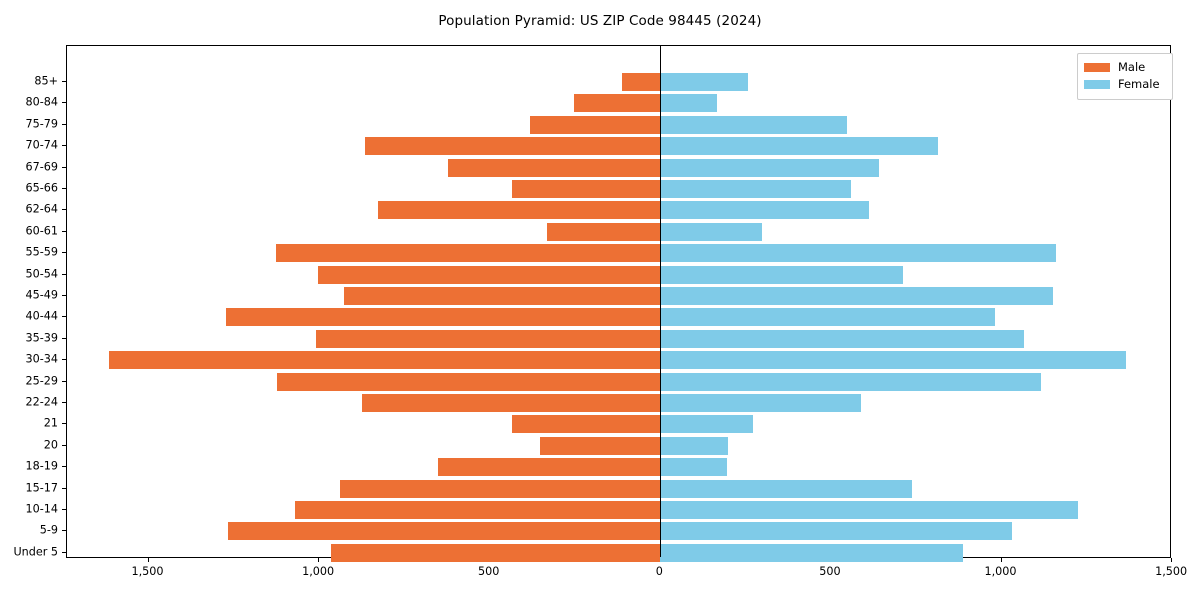 The width and height of the screenshot is (1200, 600). What do you see at coordinates (41, 102) in the screenshot?
I see `y-axis-label-80-84: 80-84` at bounding box center [41, 102].